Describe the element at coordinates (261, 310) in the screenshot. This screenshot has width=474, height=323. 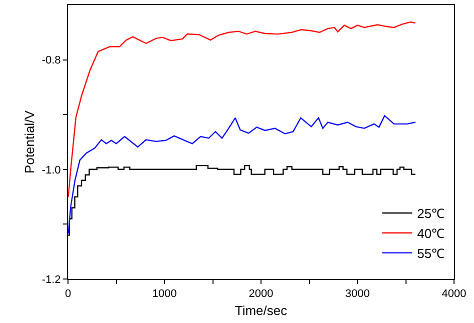
I see `x-axis-title: Time/sec` at that location.